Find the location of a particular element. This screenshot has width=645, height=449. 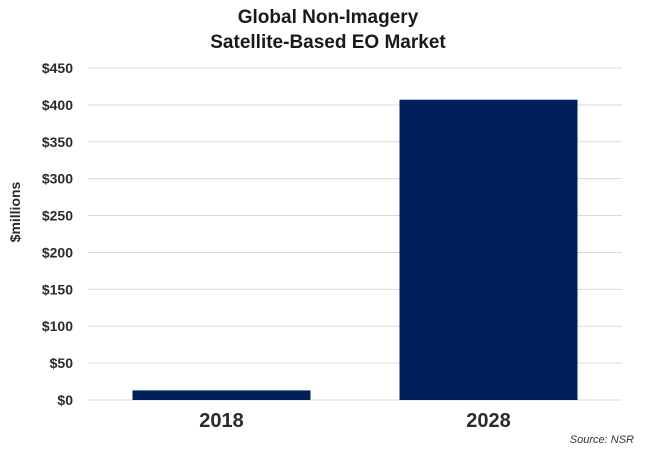

y-tick-label: $100 is located at coordinates (57, 326).